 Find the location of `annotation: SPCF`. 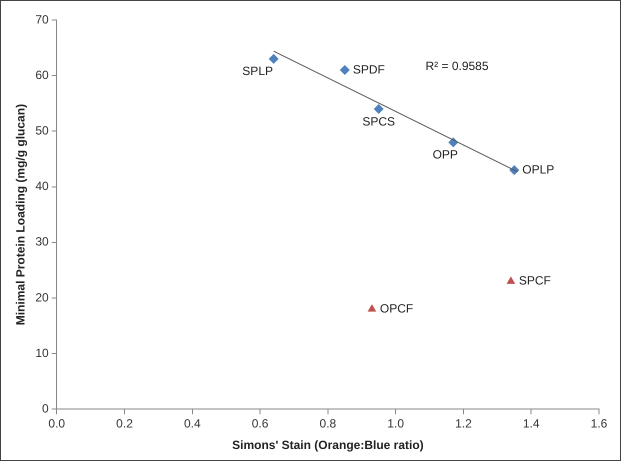

annotation: SPCF is located at coordinates (534, 281).